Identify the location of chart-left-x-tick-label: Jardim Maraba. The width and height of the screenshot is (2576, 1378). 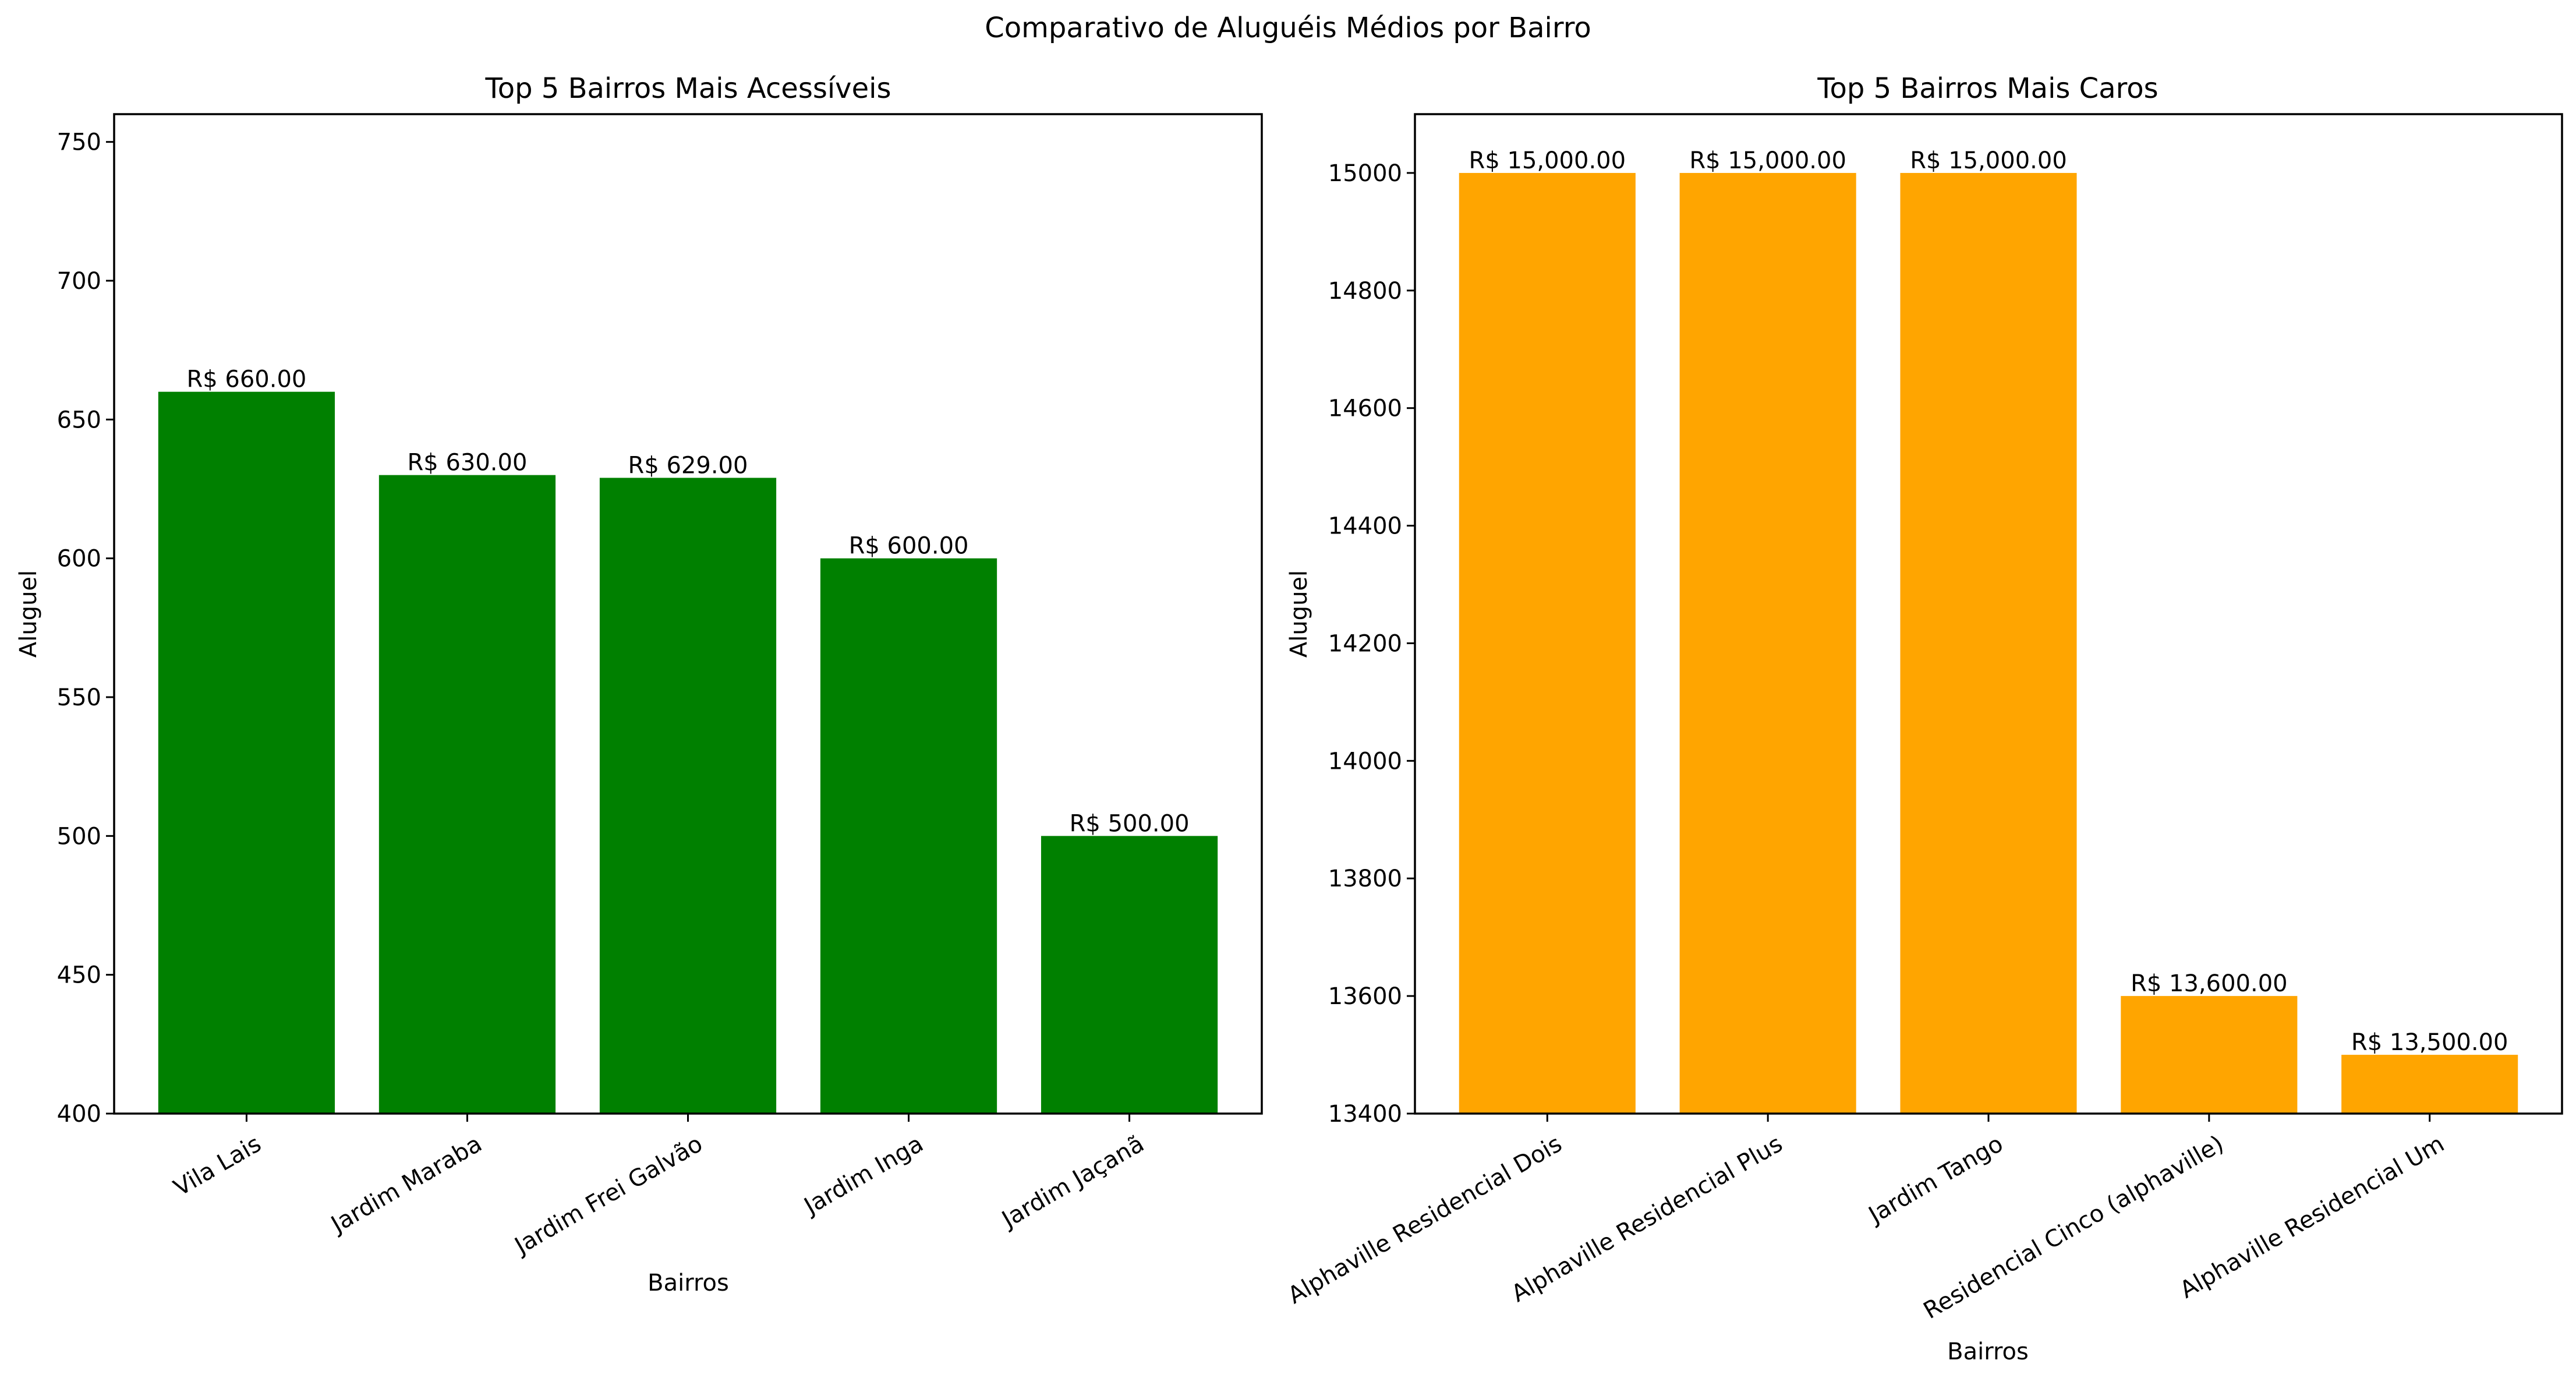
(406, 1185).